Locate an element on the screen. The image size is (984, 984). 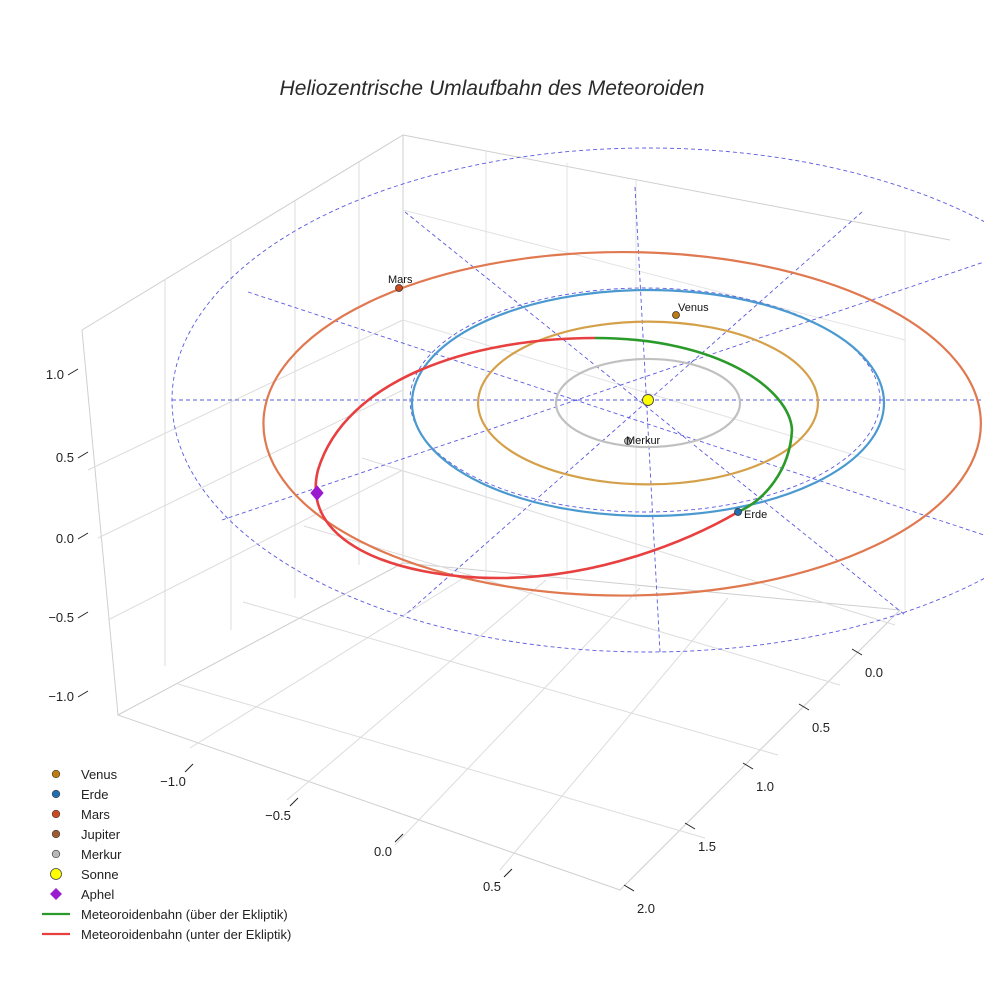
back-top-edge is located at coordinates (676, 187).